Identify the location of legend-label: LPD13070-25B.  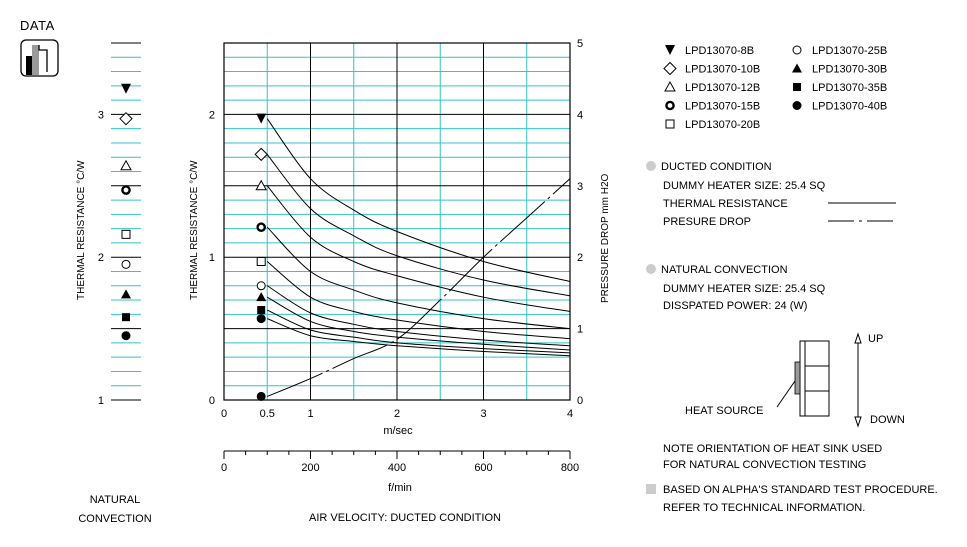
(849, 51).